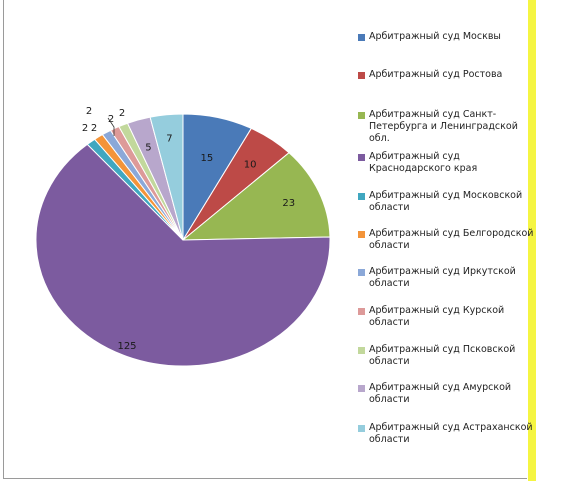 The width and height of the screenshot is (563, 481). I want to click on legend-label-line: Арбитражный суд Москвы, so click(435, 36).